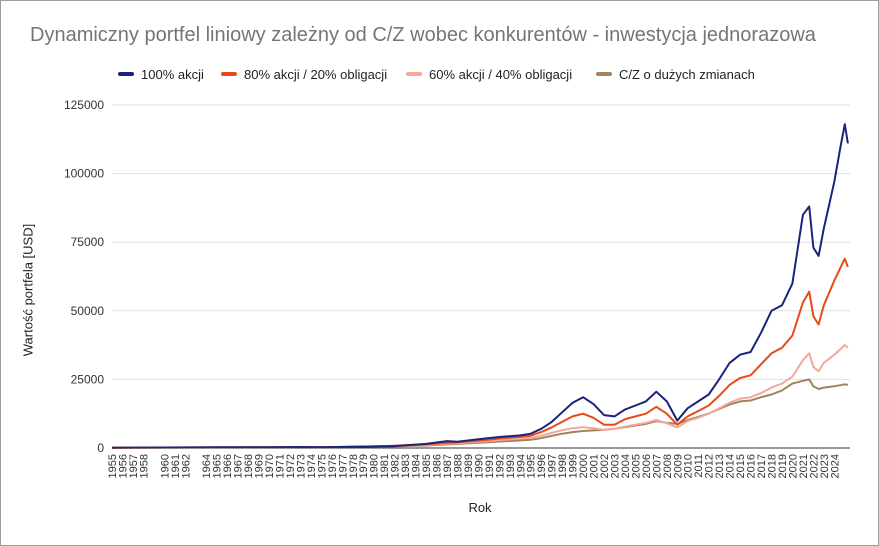  I want to click on x-tick-label: 1981, so click(385, 466).